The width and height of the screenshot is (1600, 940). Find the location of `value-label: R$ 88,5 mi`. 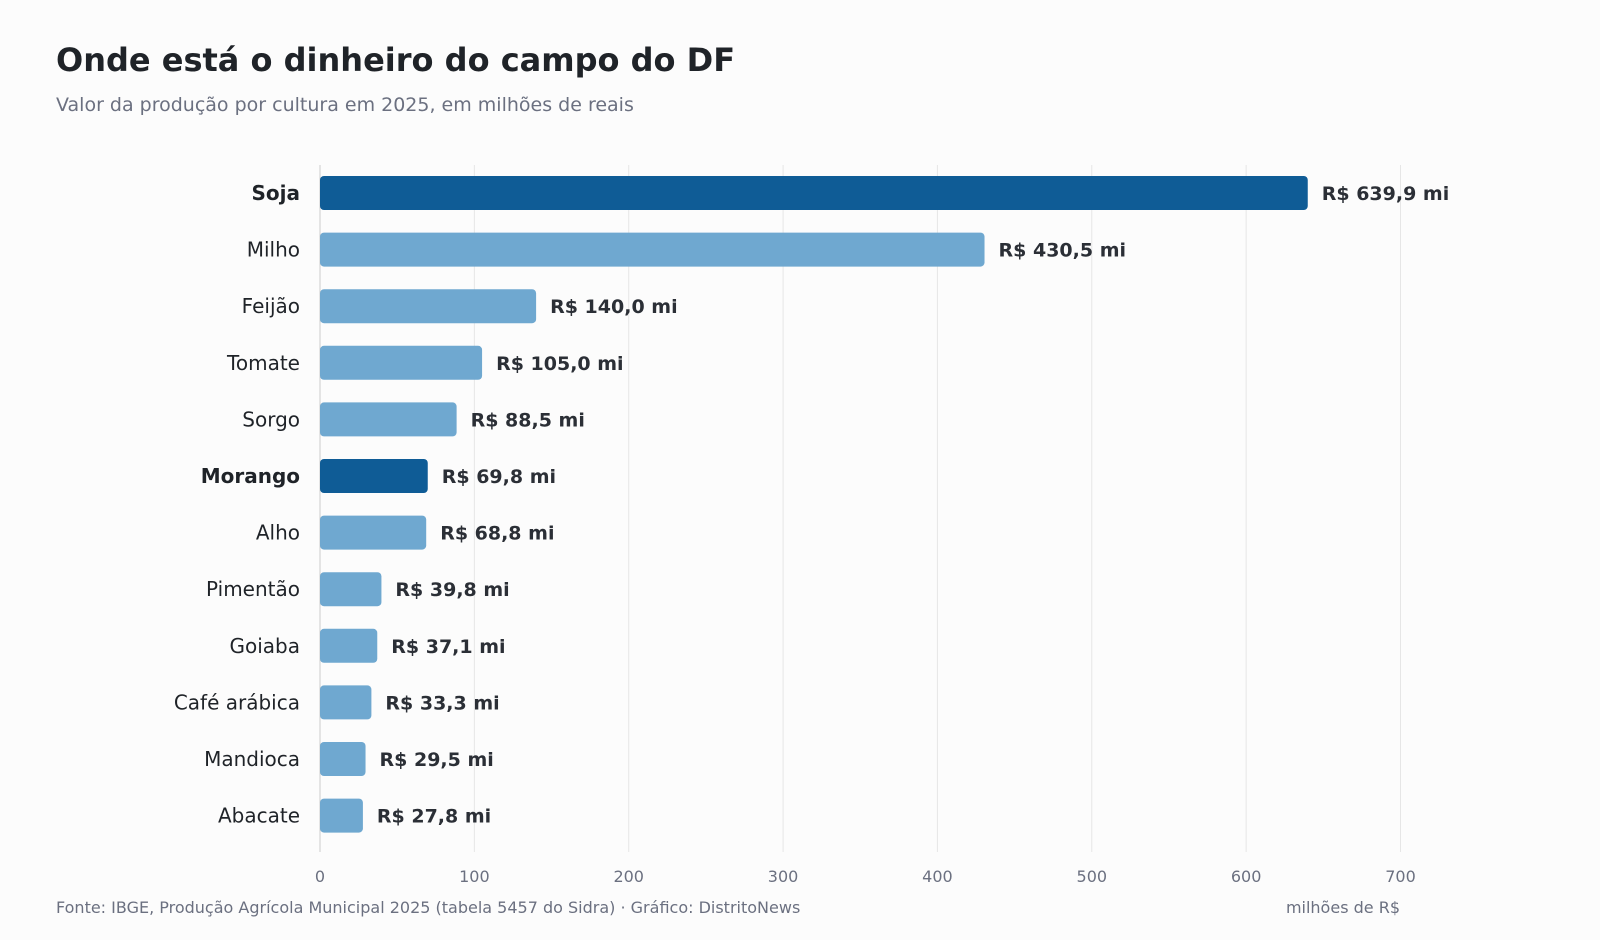

value-label: R$ 88,5 mi is located at coordinates (528, 420).